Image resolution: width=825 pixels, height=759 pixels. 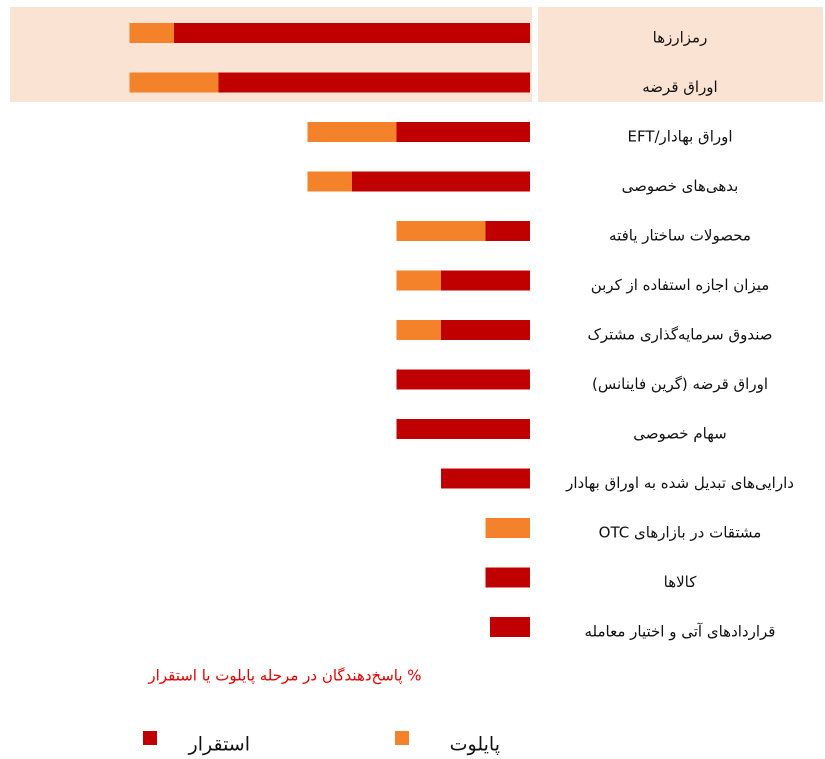 What do you see at coordinates (679, 137) in the screenshot?
I see `category-label: EFT/اوراق بهادار` at bounding box center [679, 137].